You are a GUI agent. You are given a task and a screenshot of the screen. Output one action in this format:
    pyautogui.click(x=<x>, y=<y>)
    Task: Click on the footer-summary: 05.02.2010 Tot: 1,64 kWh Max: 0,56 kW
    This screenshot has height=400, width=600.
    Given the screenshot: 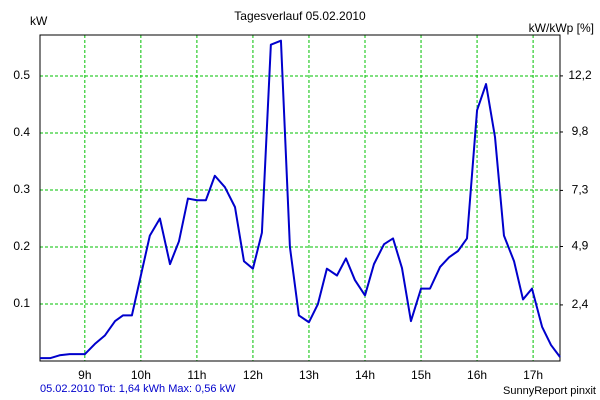 What is the action you would take?
    pyautogui.click(x=138, y=389)
    